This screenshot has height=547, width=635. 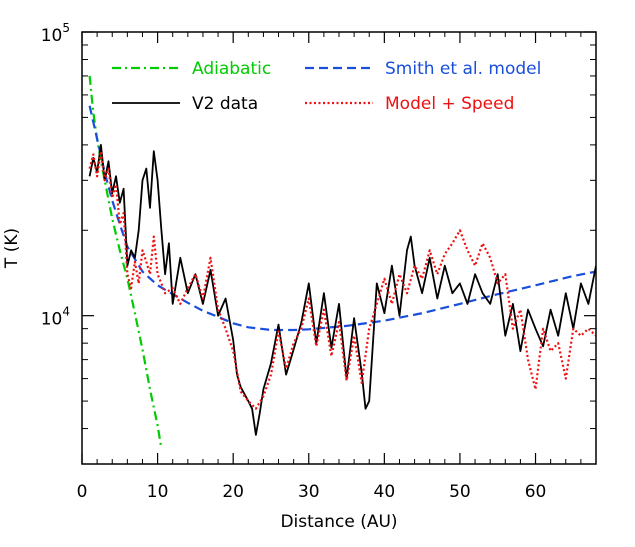 What do you see at coordinates (125, 262) in the screenshot?
I see `series-line-adiabatic` at bounding box center [125, 262].